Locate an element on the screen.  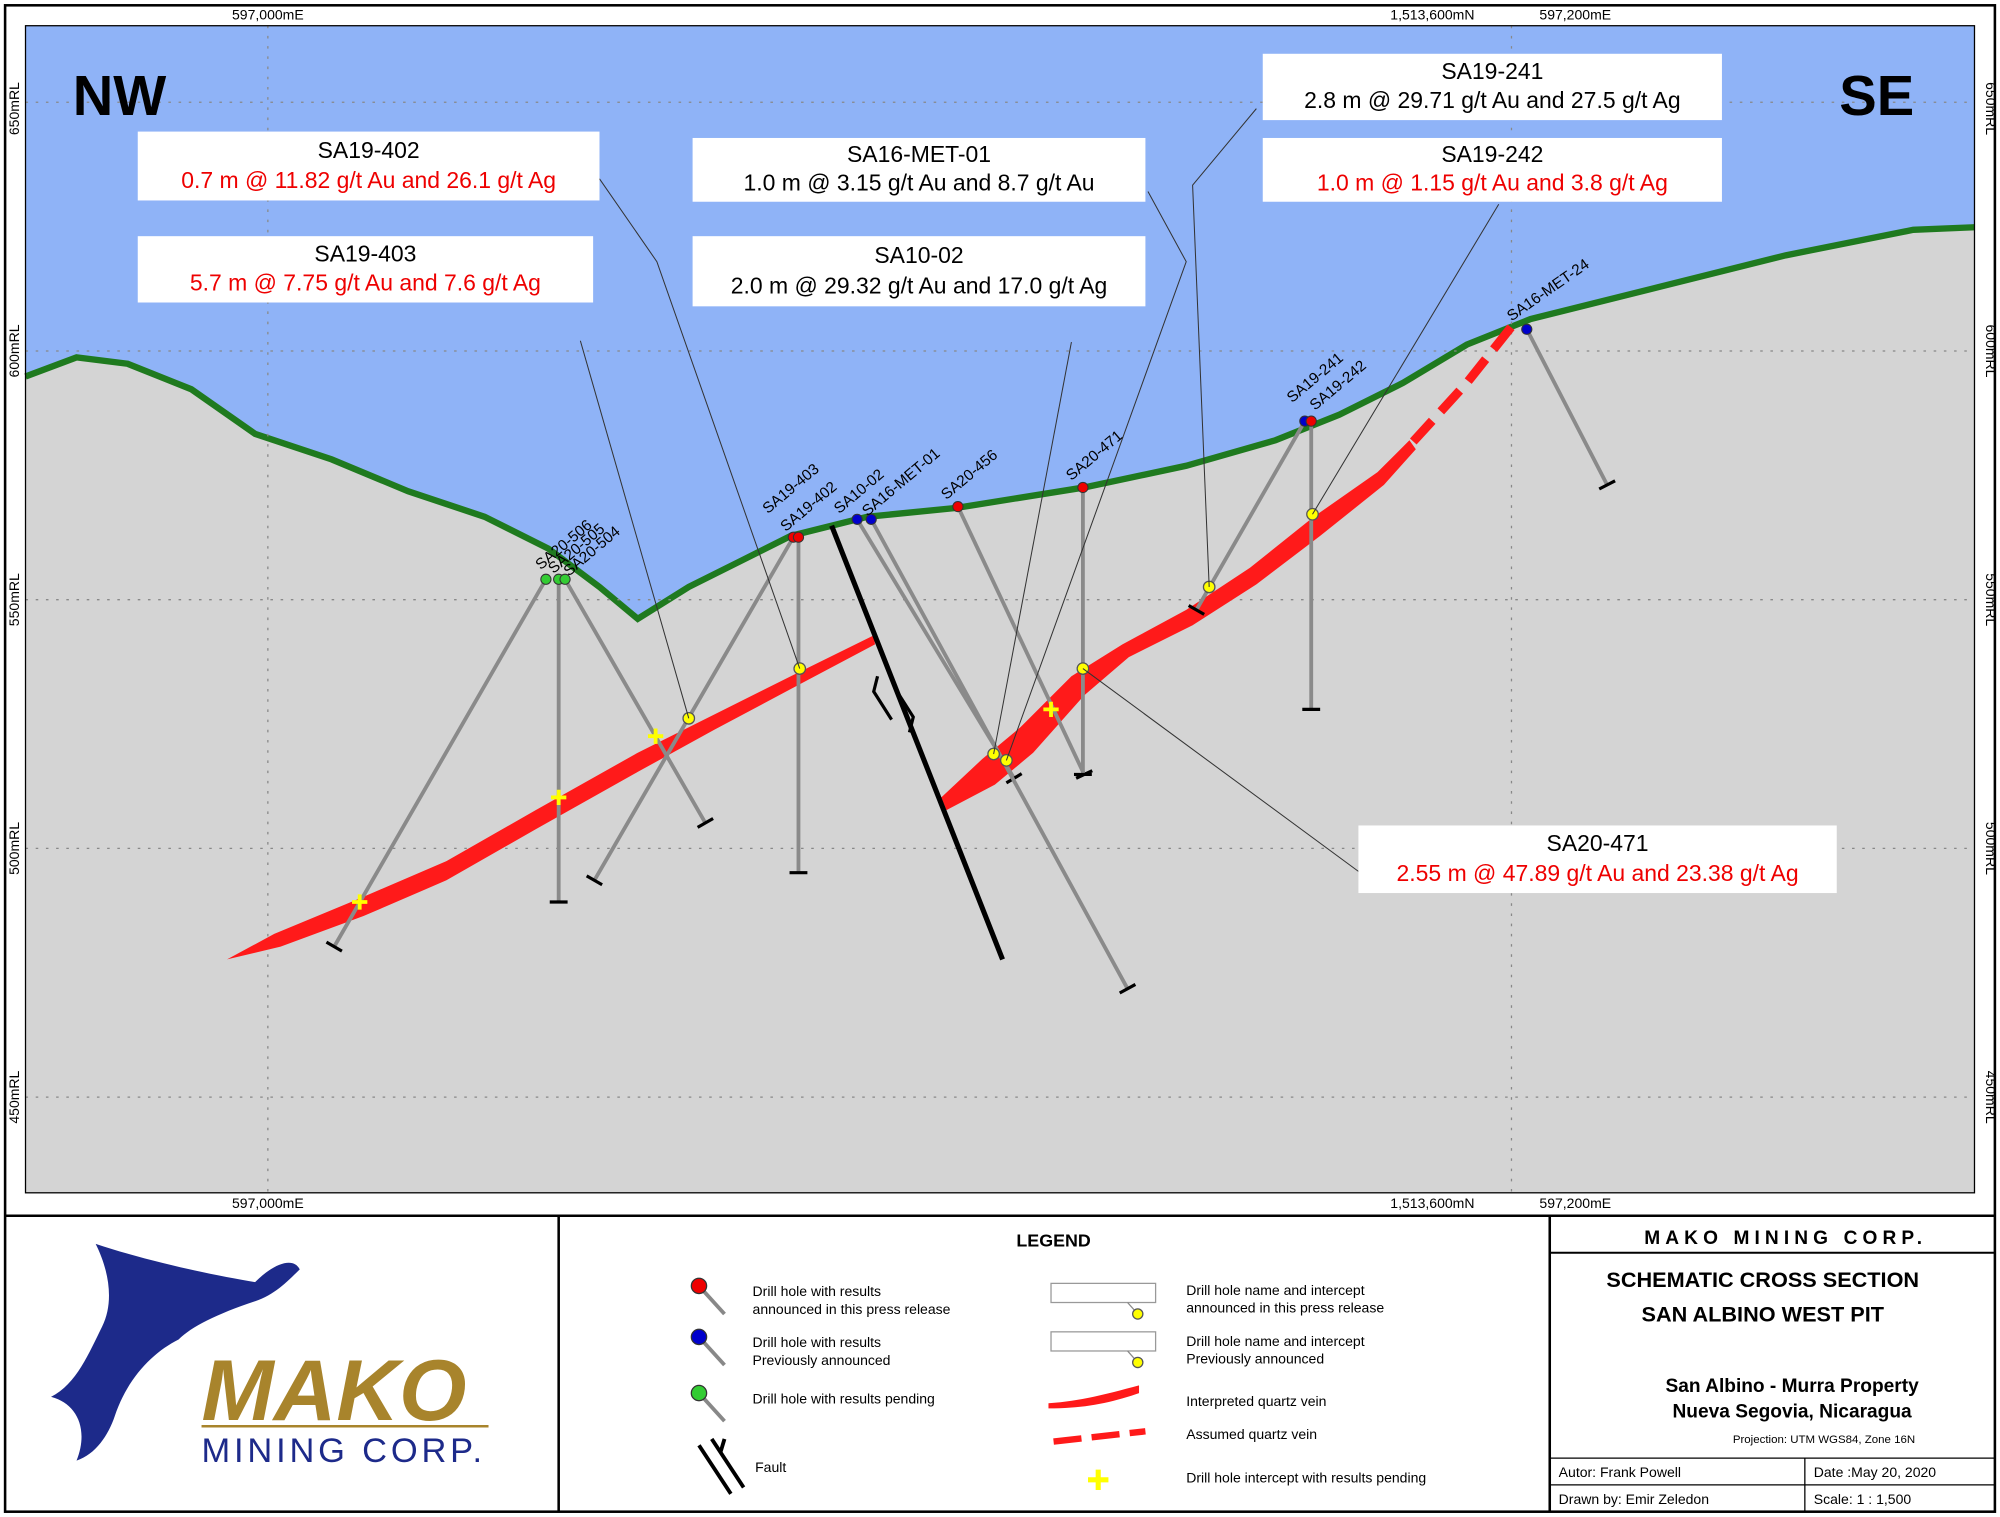
callout-intercept: 0.7 m @ 11.82 g/t Au and 26.1 g/t Ag is located at coordinates (368, 180).